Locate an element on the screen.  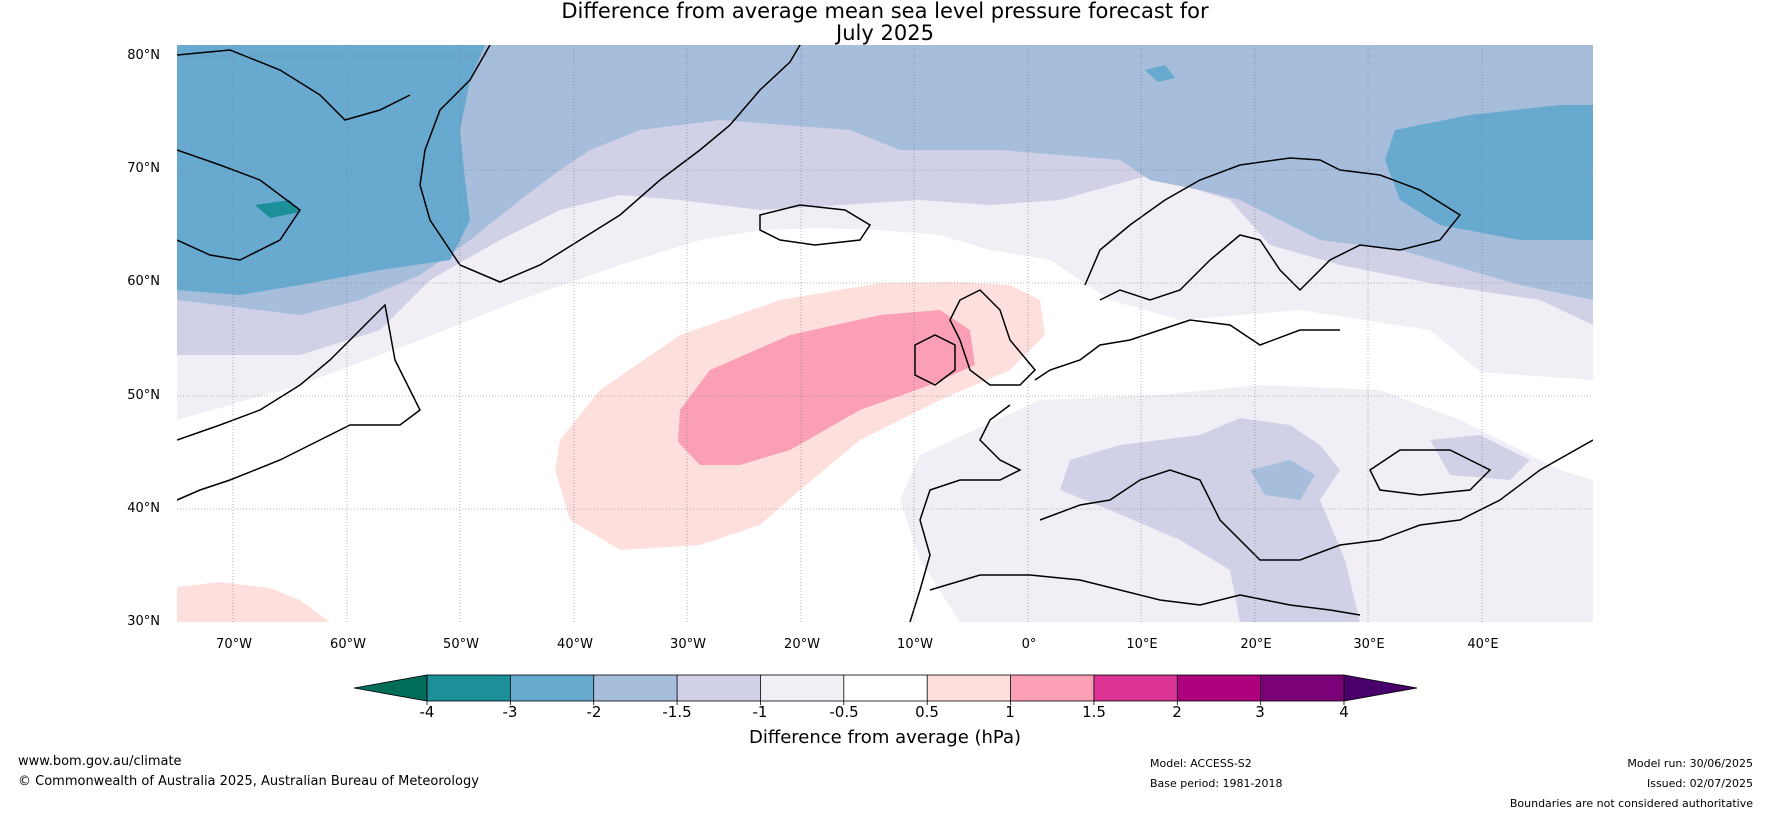
coastline-mediterranean is located at coordinates (1316, 500).